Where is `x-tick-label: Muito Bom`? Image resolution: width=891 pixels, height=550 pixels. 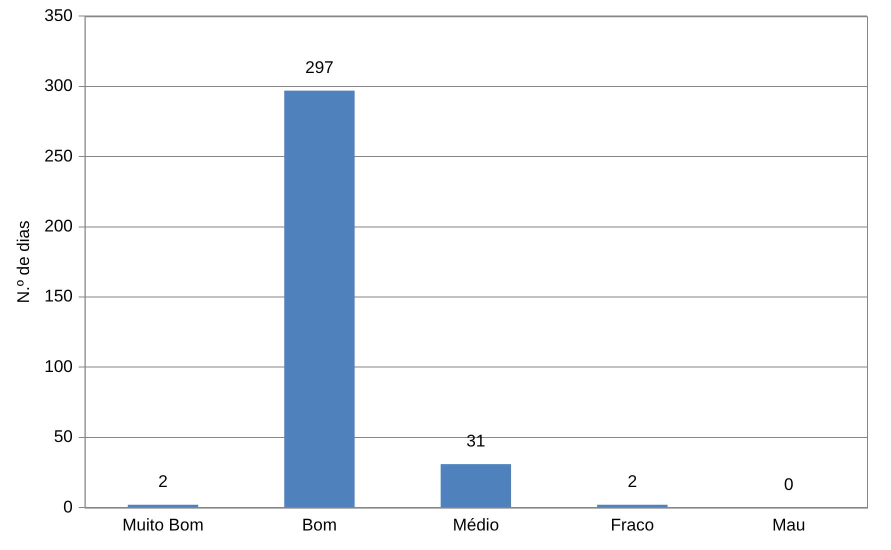
x-tick-label: Muito Bom is located at coordinates (163, 524).